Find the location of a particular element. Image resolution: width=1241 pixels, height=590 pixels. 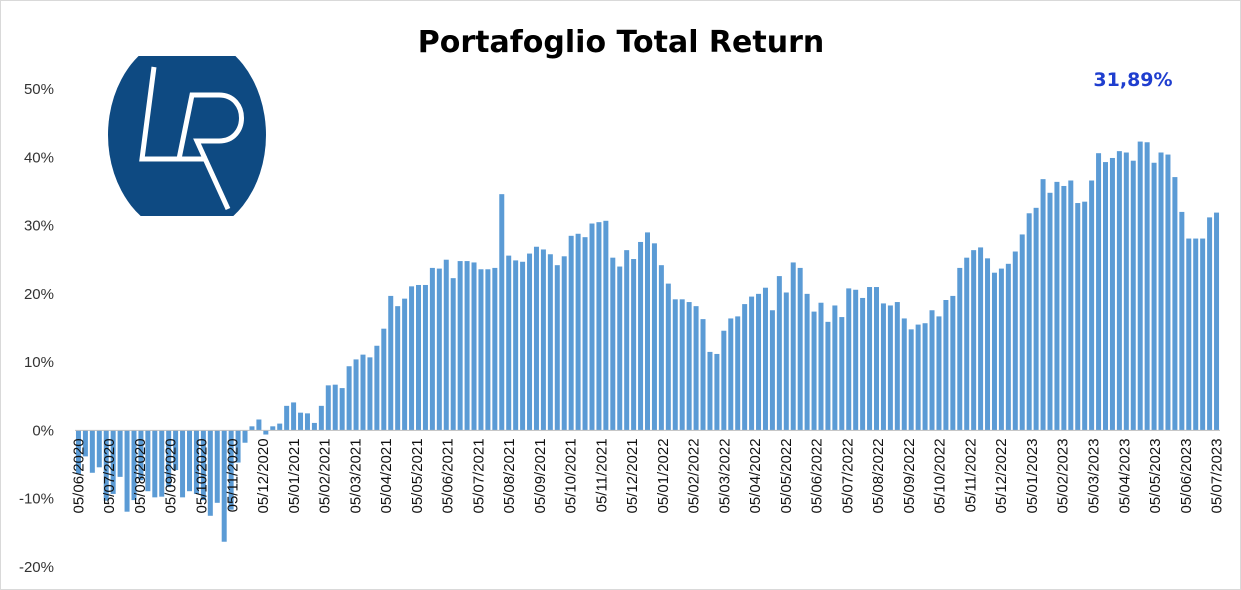

x-tick-label: 05/09/2022 is located at coordinates (909, 475).